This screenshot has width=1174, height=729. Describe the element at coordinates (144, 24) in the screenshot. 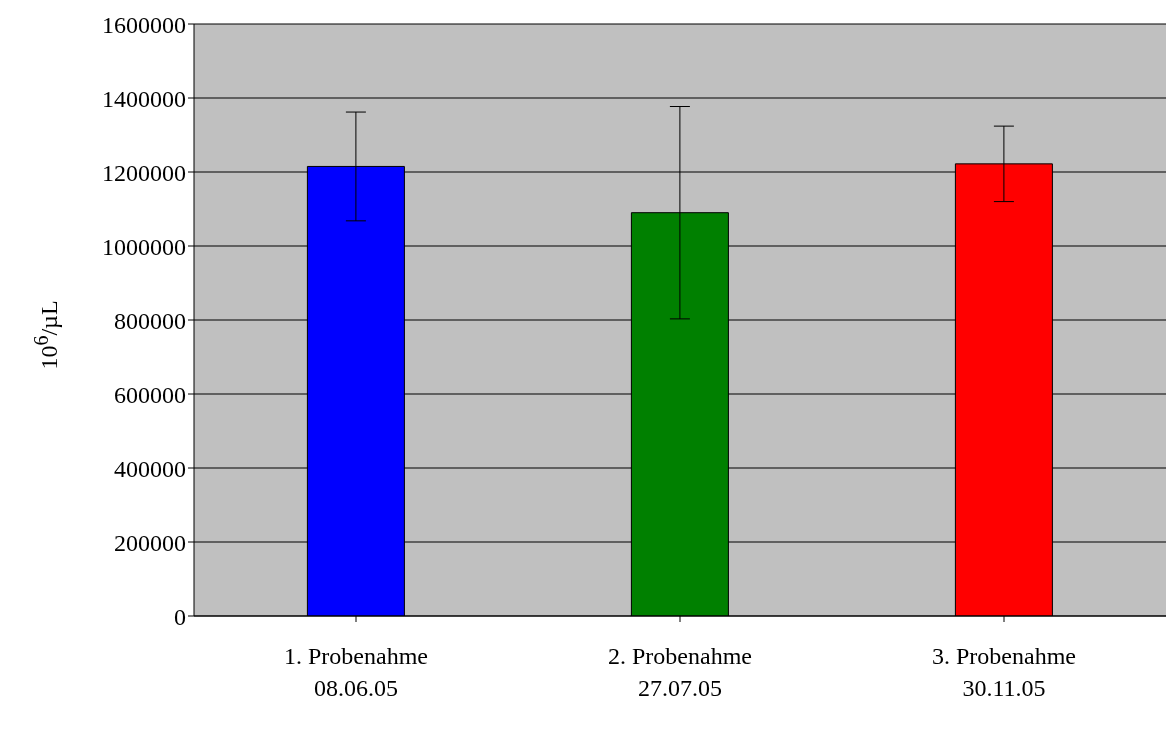

I see `y-tick-label: 1600000` at that location.